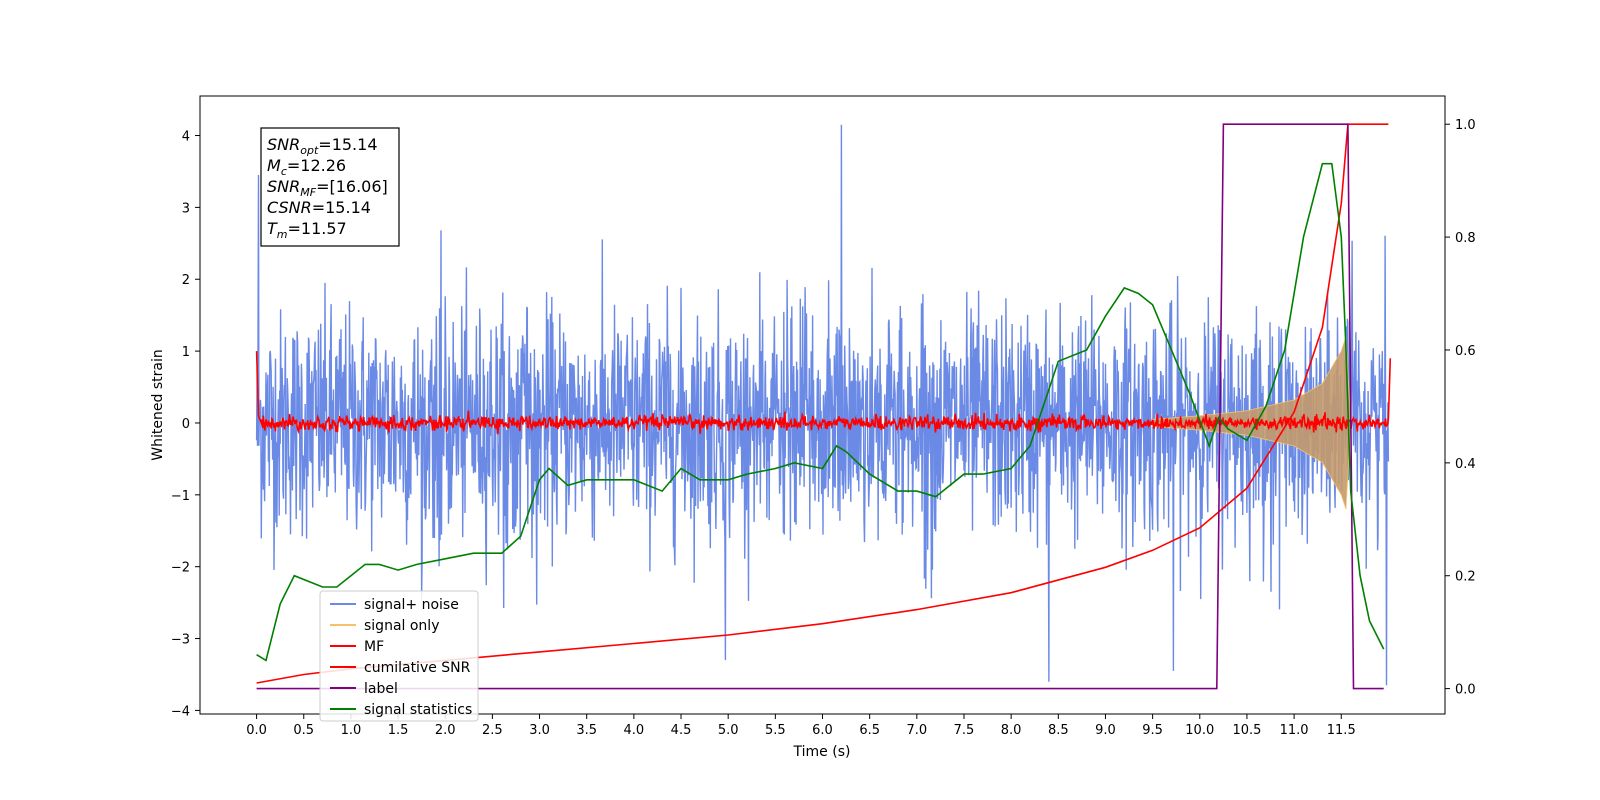 The image size is (1600, 800). What do you see at coordinates (401, 626) in the screenshot?
I see `legend-label: signal only` at bounding box center [401, 626].